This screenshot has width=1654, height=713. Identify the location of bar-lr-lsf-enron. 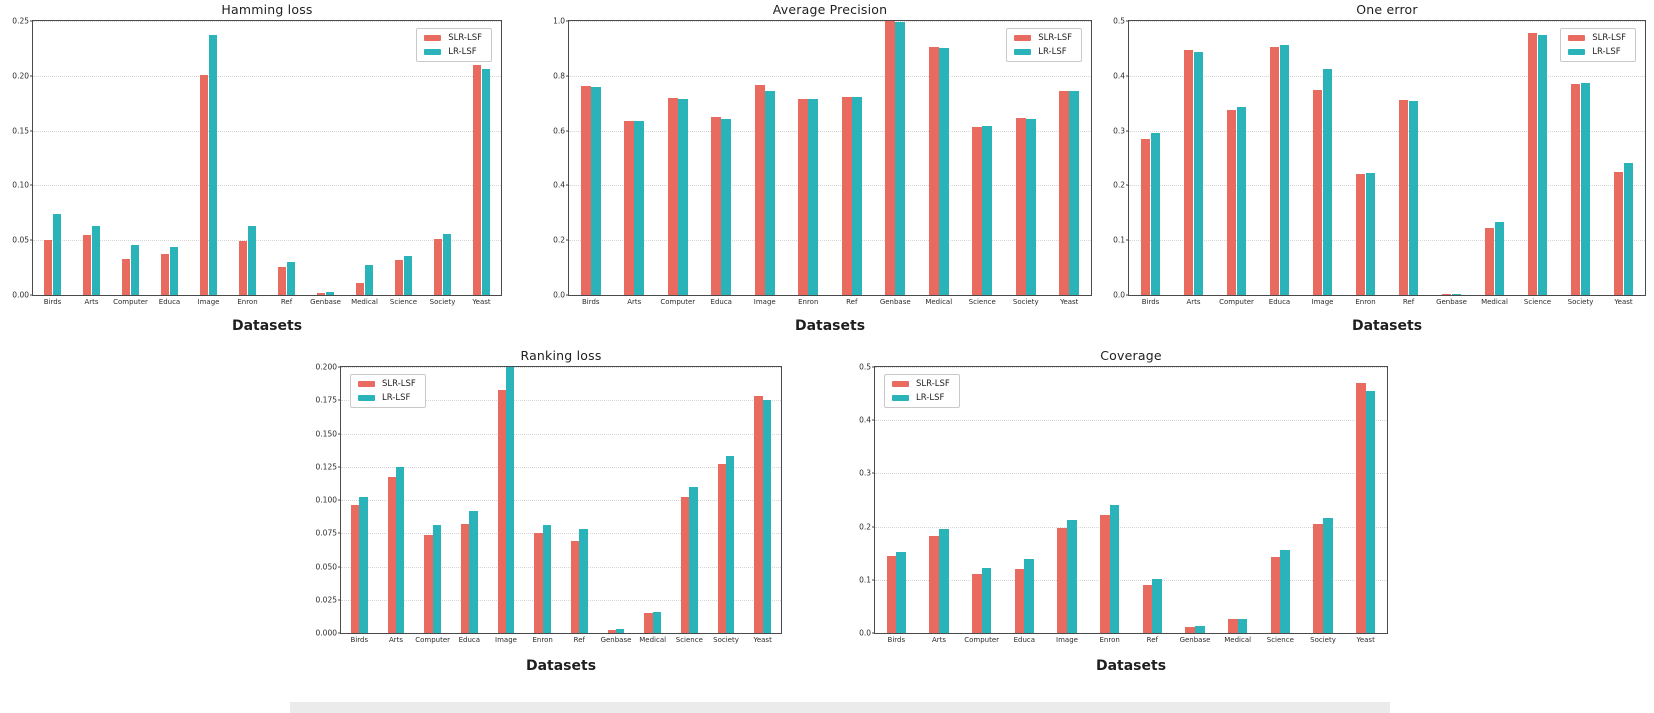
(813, 197).